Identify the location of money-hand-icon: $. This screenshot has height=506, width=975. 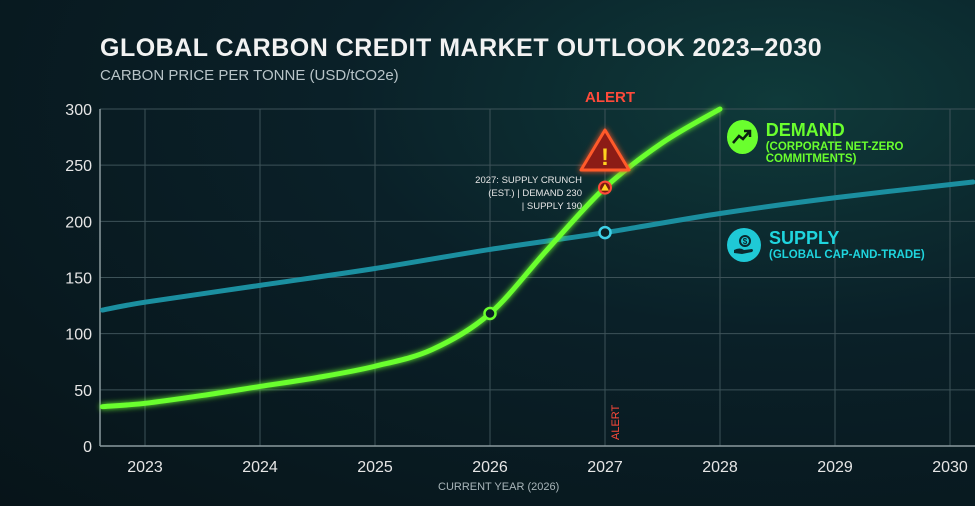
(744, 245).